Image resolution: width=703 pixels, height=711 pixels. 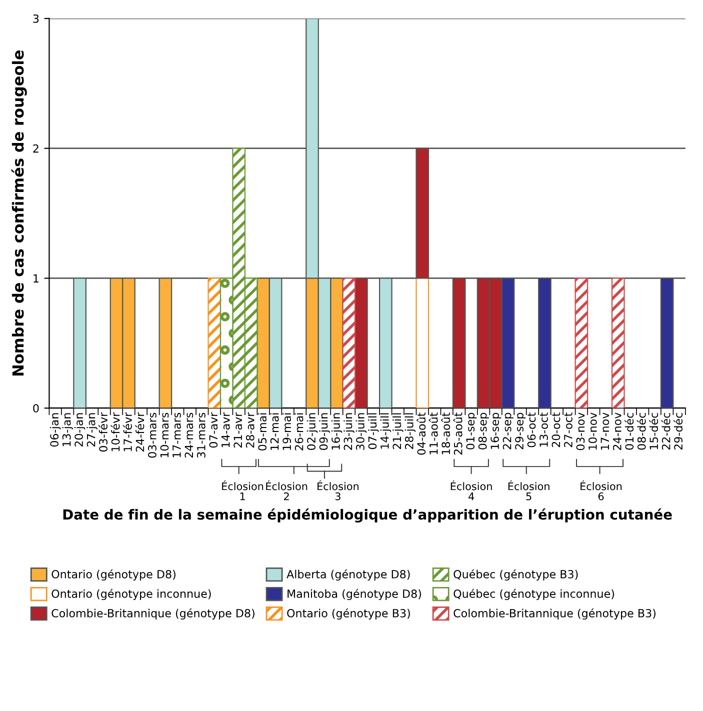 I want to click on x-tick-label: 03-nov, so click(x=580, y=431).